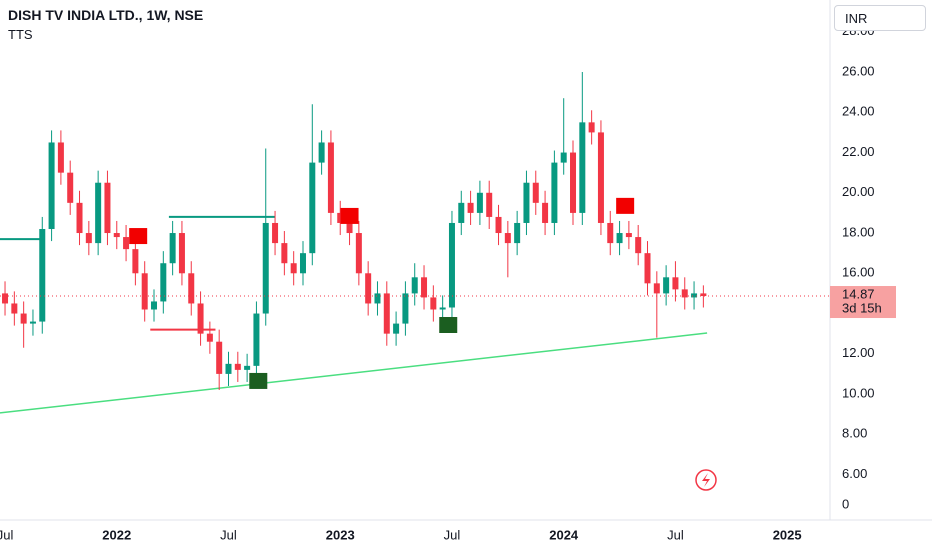  Describe the element at coordinates (564, 534) in the screenshot. I see `x-tick-label: 2024` at that location.